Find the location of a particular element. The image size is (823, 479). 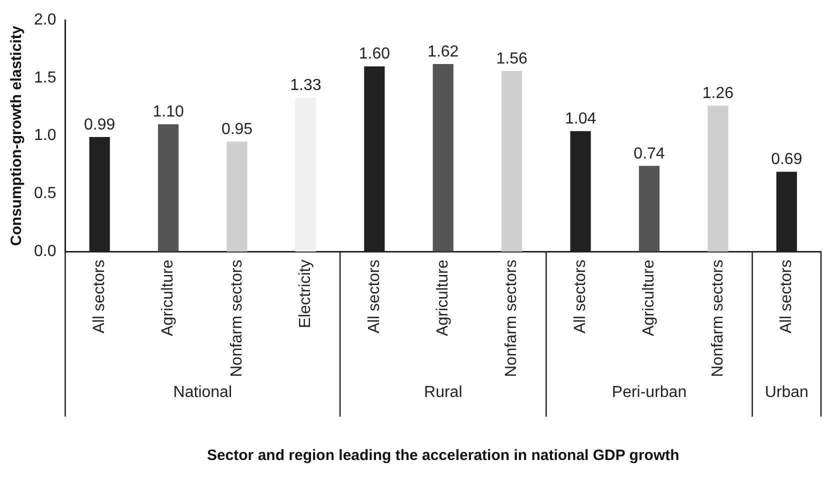

data-label: 1.26 is located at coordinates (718, 93).